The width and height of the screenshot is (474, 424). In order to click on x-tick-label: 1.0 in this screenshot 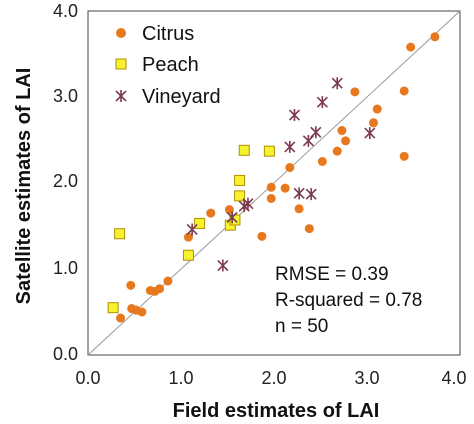, I will do `click(180, 378)`.